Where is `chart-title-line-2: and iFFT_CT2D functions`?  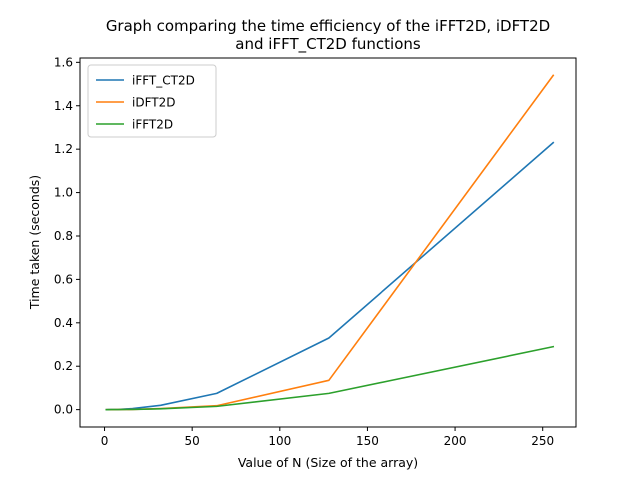 chart-title-line-2: and iFFT_CT2D functions is located at coordinates (328, 44).